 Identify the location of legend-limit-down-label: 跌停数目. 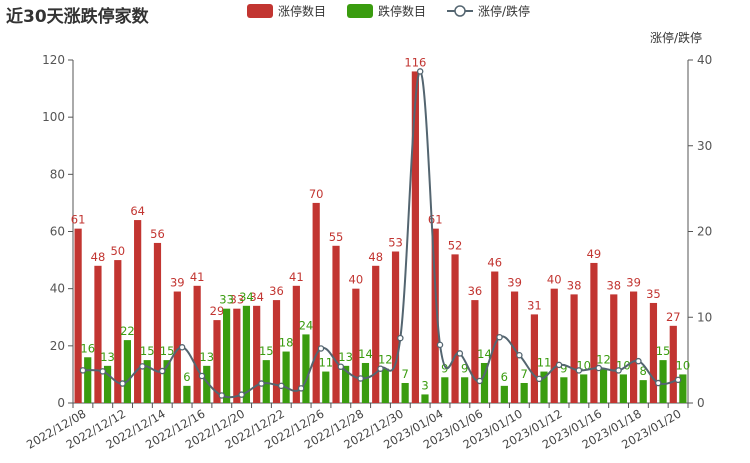
(402, 11).